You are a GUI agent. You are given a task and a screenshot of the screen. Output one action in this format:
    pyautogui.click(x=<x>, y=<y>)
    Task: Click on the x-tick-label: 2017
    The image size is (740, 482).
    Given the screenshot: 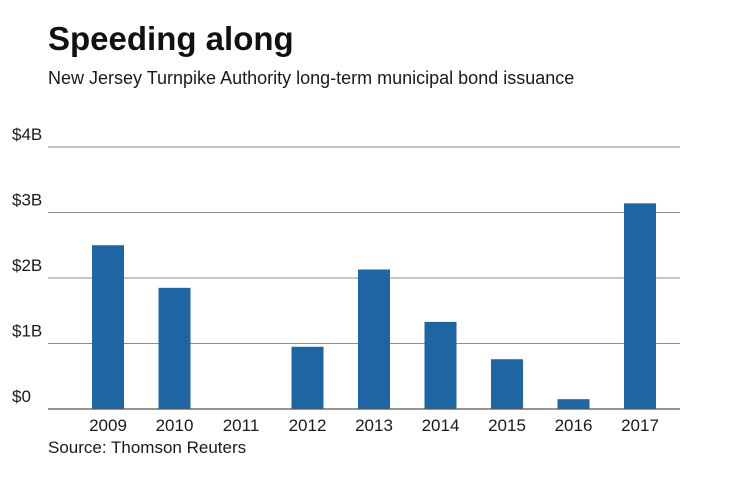 What is the action you would take?
    pyautogui.click(x=640, y=425)
    